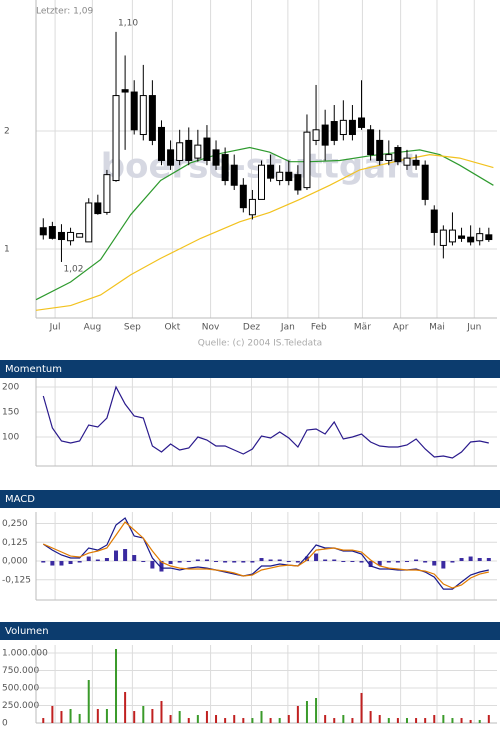 This screenshot has height=735, width=500. Describe the element at coordinates (7, 131) in the screenshot. I see `y-tick-label: 2` at that location.